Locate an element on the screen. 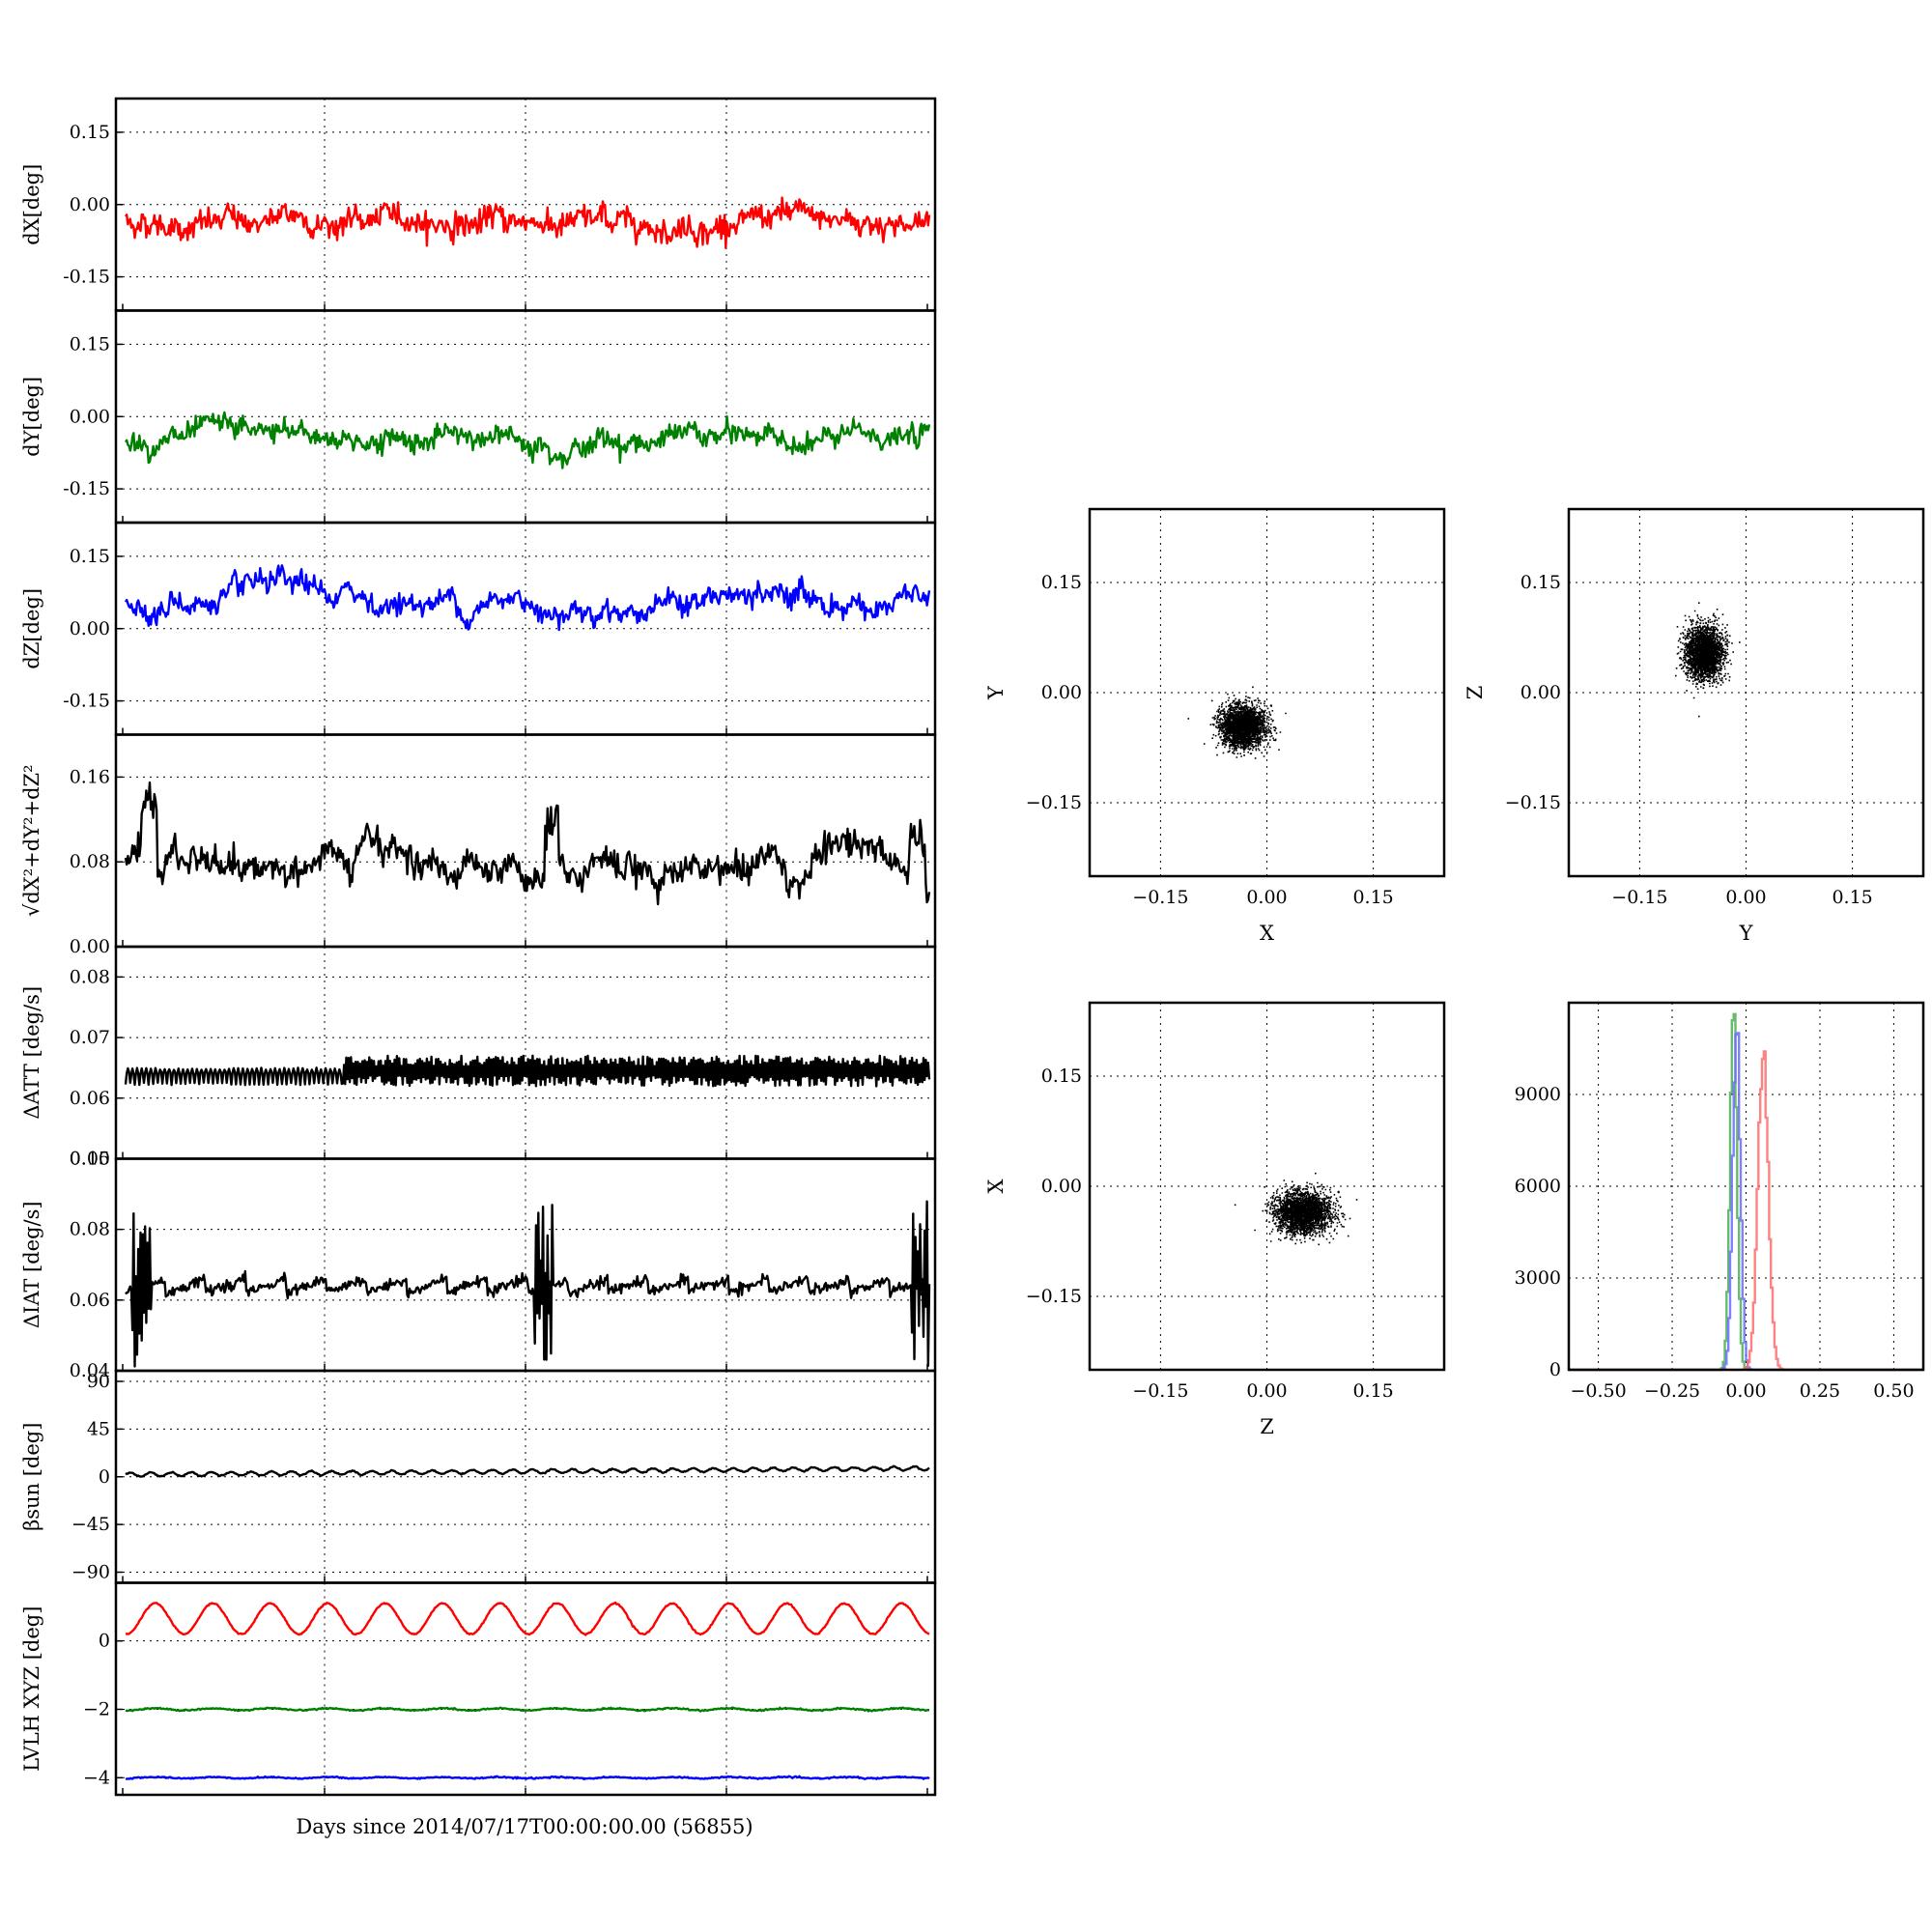 This screenshot has width=1932, height=1932. series-line-dZ is located at coordinates (527, 598).